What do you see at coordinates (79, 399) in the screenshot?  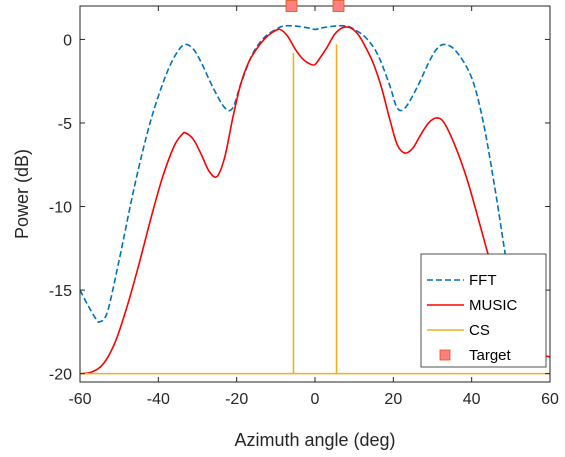 I see `x-tick-label: -60` at bounding box center [79, 399].